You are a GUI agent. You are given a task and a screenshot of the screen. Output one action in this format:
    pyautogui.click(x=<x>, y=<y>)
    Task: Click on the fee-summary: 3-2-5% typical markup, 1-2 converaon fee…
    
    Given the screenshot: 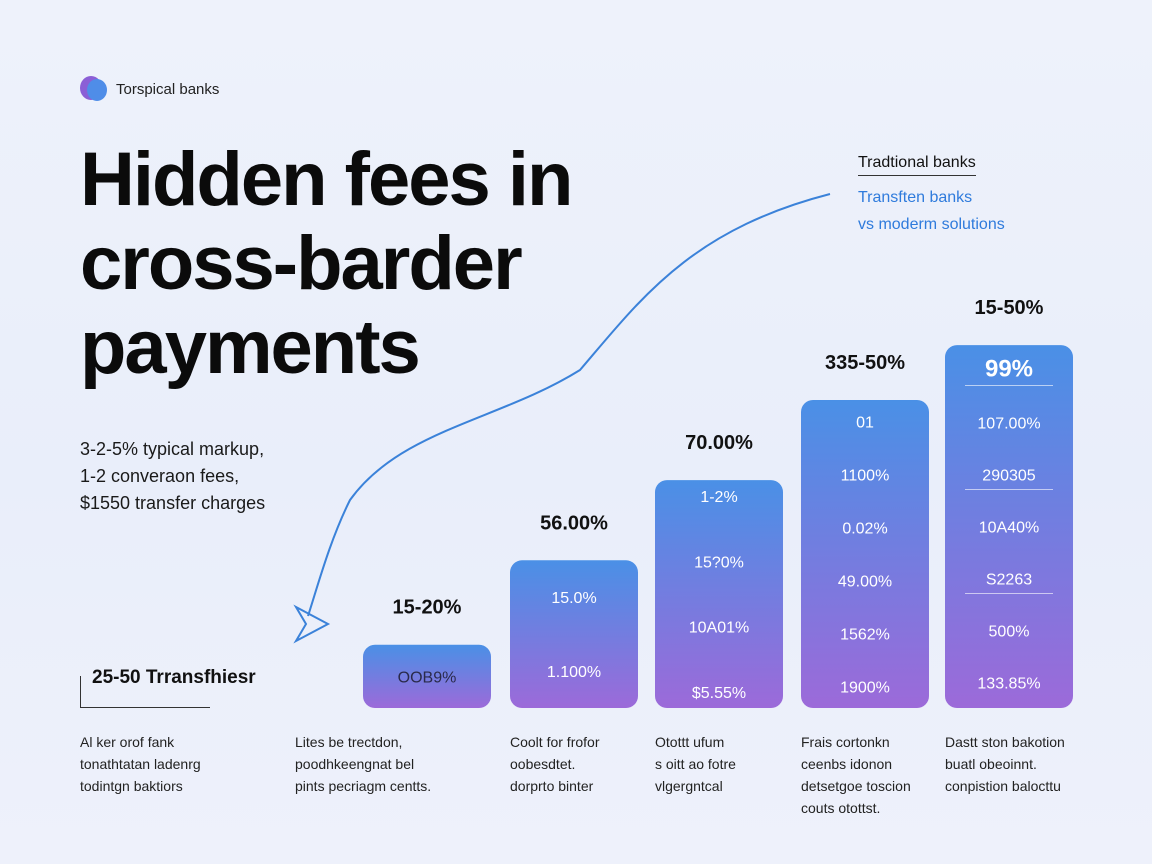 What is the action you would take?
    pyautogui.click(x=172, y=476)
    